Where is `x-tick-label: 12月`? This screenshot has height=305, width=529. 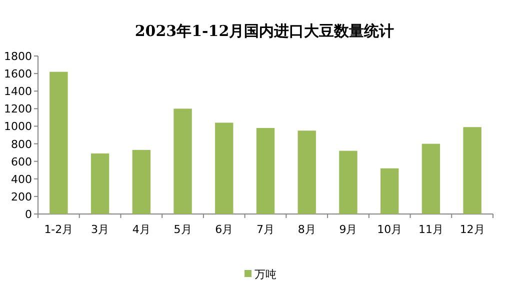 x-tick-label: 12月 is located at coordinates (472, 229).